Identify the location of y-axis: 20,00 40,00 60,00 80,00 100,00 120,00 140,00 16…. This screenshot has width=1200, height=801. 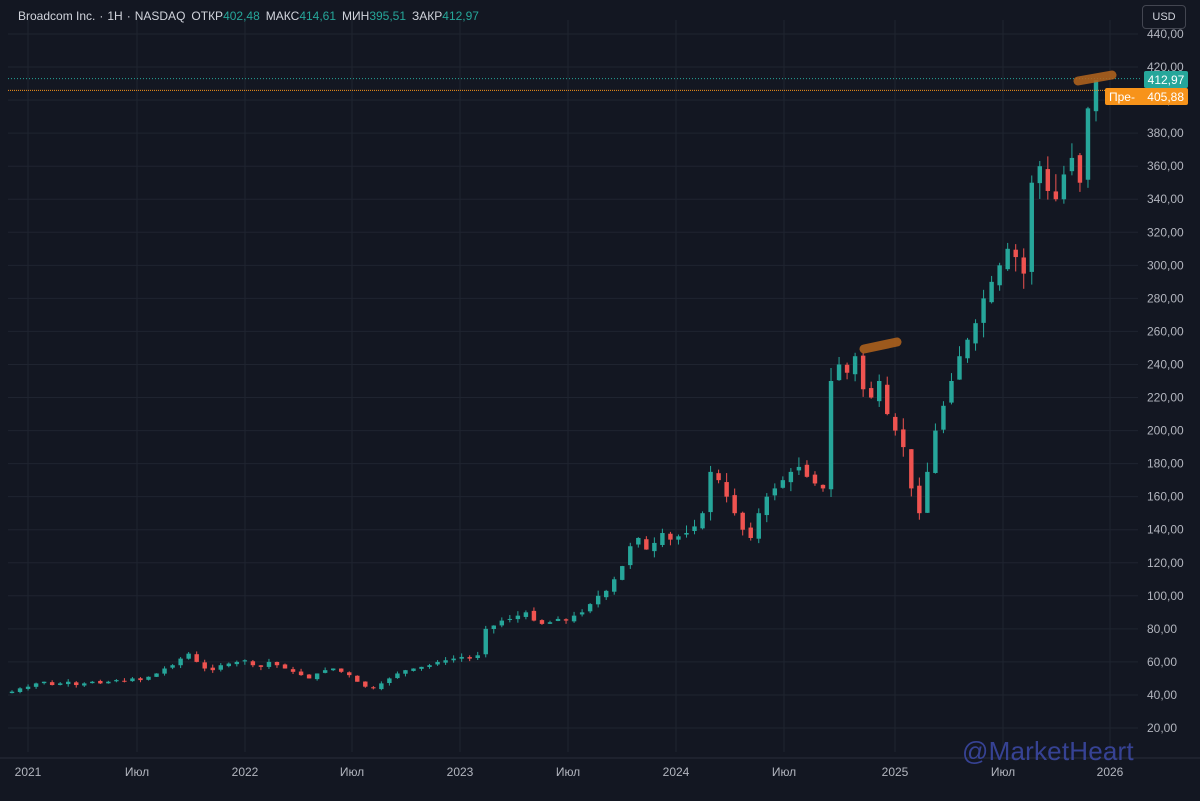
(1165, 381).